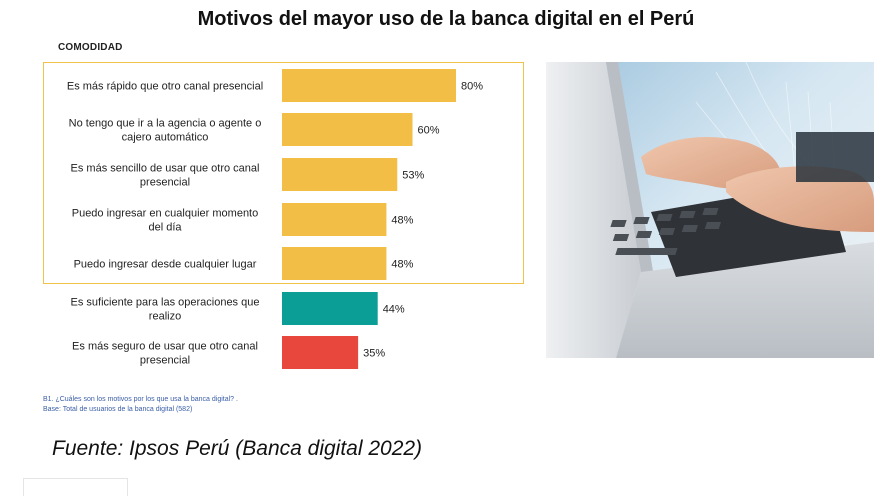  I want to click on value-label-4: 48%, so click(402, 221).